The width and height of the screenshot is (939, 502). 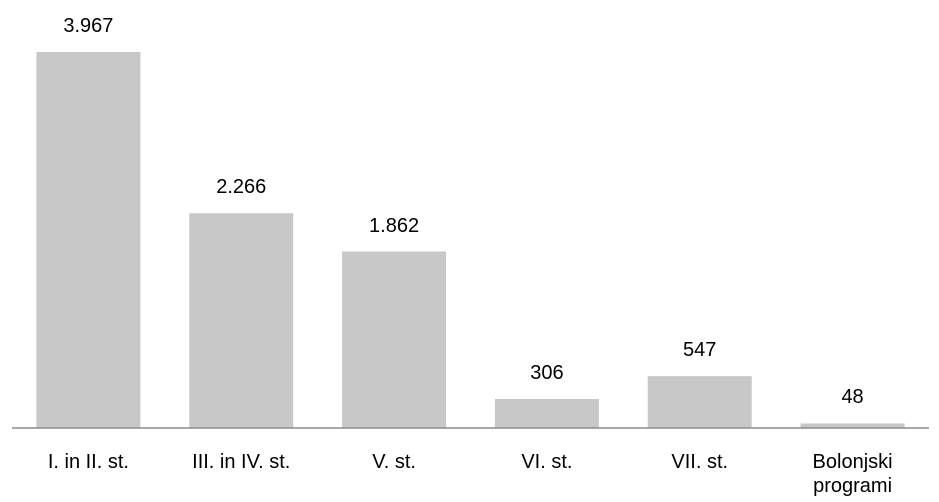 What do you see at coordinates (241, 462) in the screenshot?
I see `x-tick-label: III. in IV. st.` at bounding box center [241, 462].